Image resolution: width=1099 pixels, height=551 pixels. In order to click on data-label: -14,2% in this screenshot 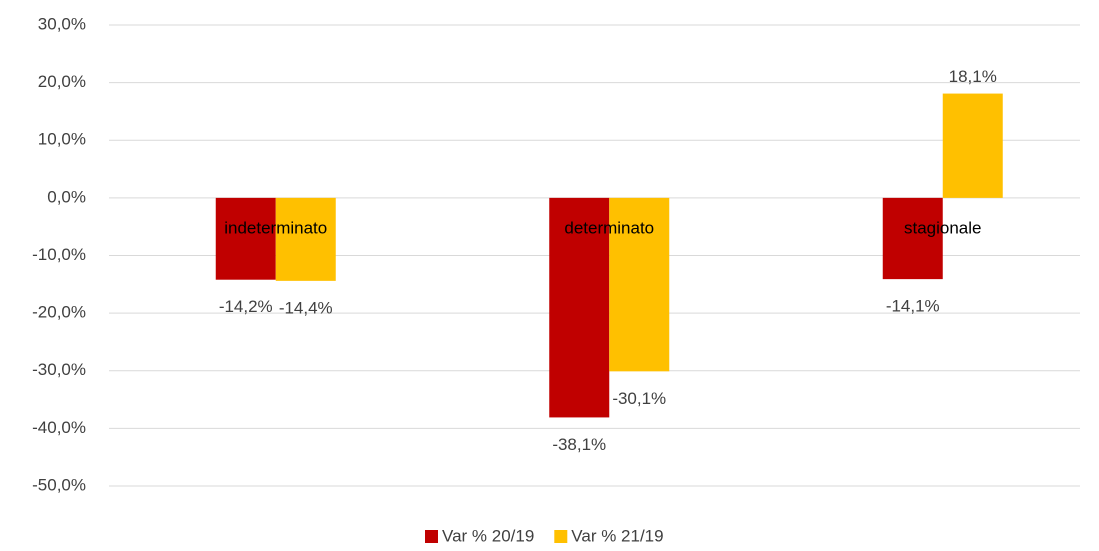, I will do `click(246, 306)`.